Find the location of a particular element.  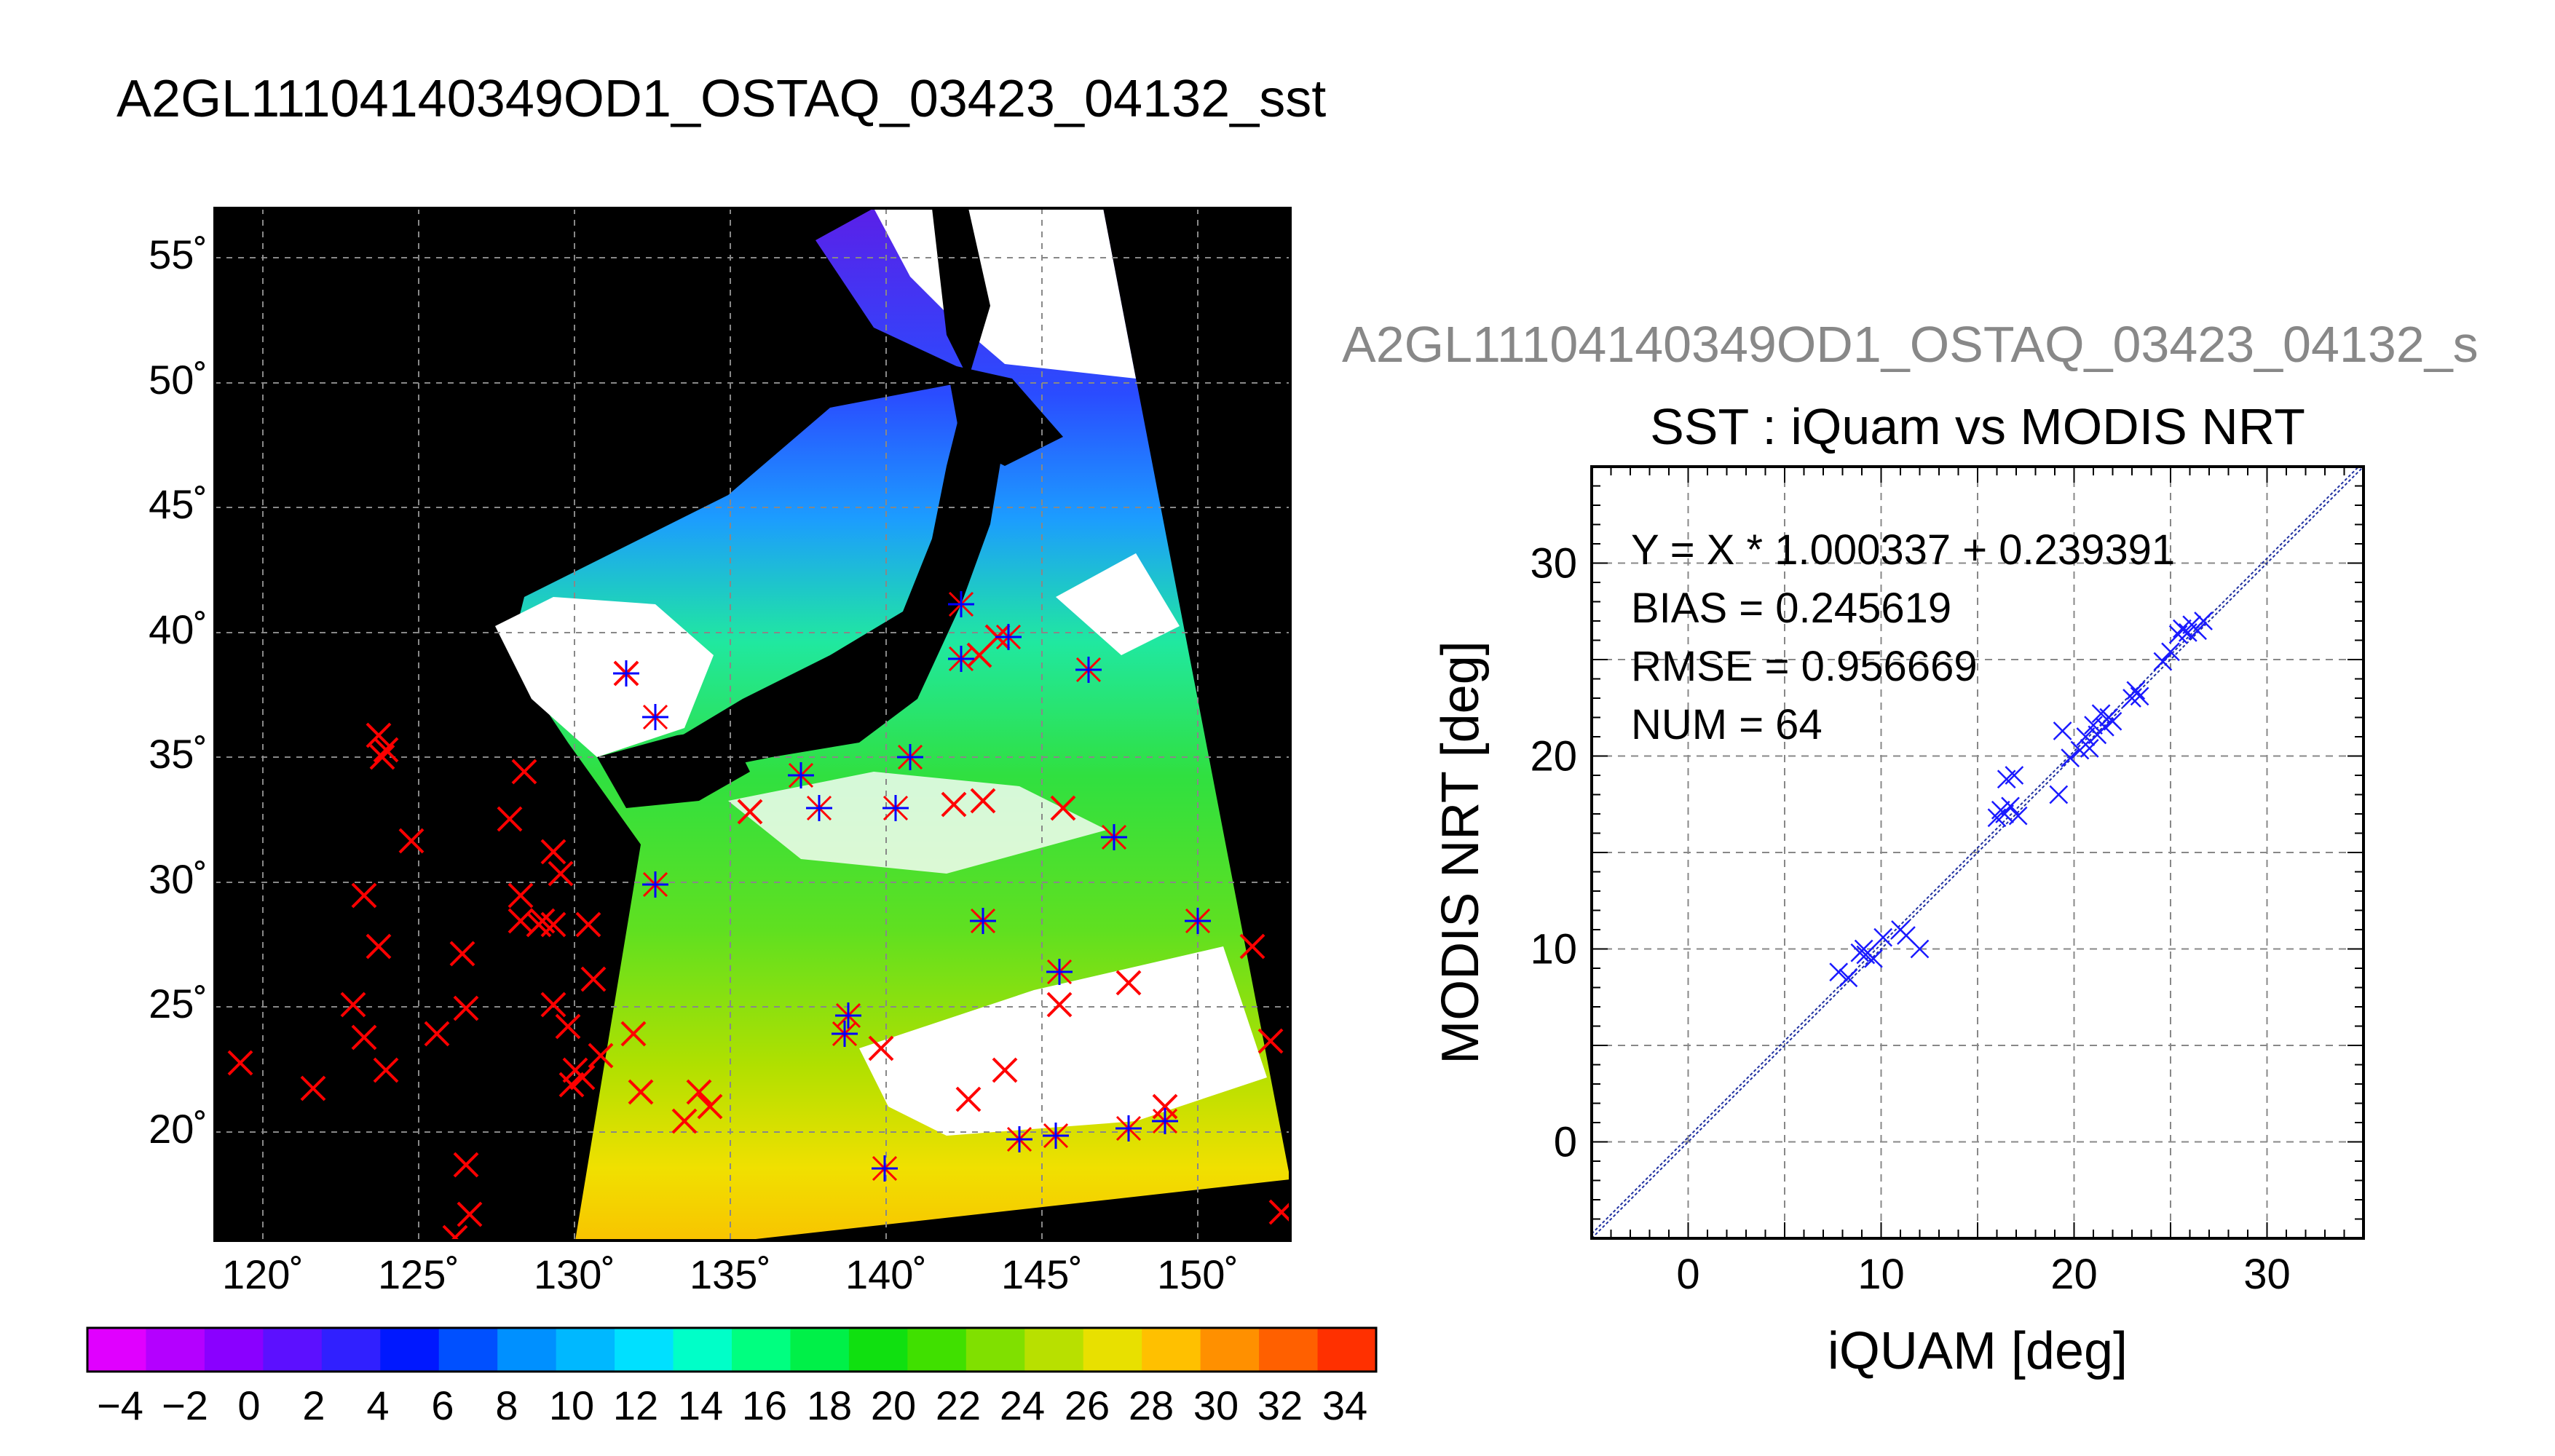

colorbar-tick: 4 is located at coordinates (377, 1405).